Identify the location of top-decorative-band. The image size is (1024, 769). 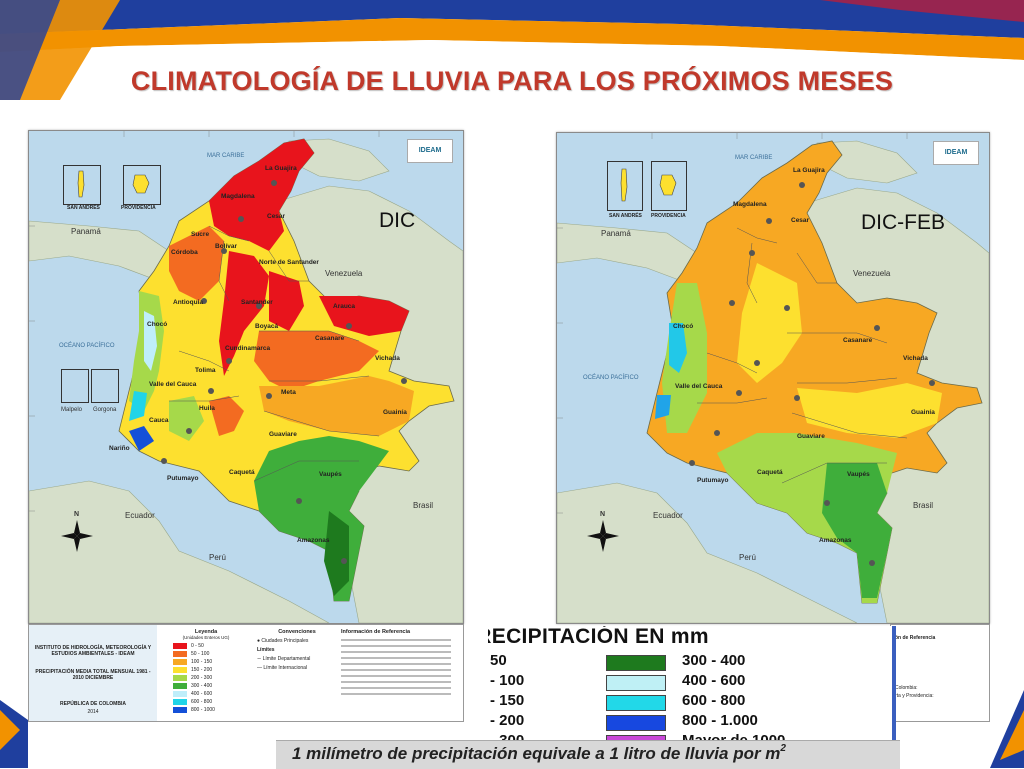
(512, 50).